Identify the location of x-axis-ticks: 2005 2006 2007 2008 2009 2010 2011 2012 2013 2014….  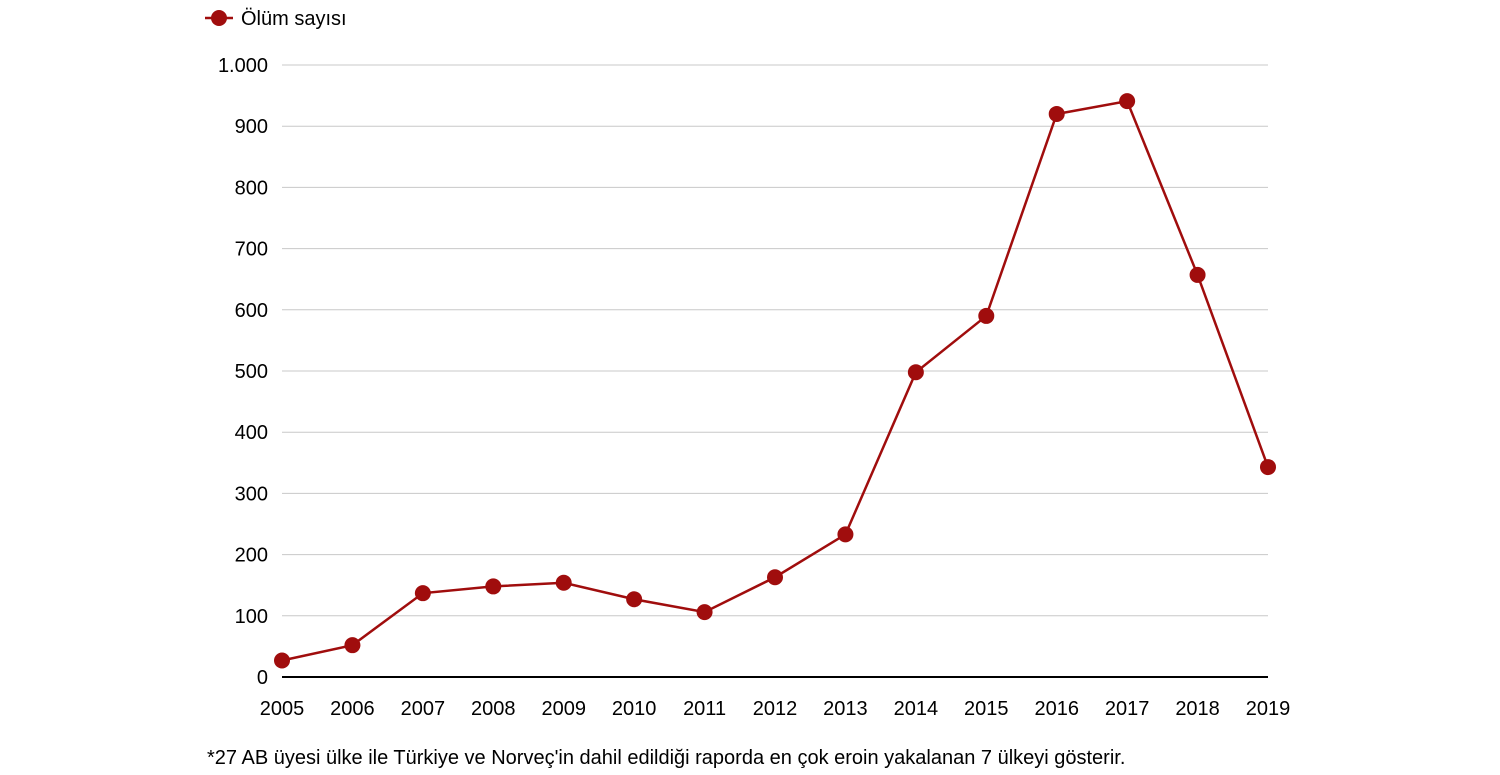
(775, 709).